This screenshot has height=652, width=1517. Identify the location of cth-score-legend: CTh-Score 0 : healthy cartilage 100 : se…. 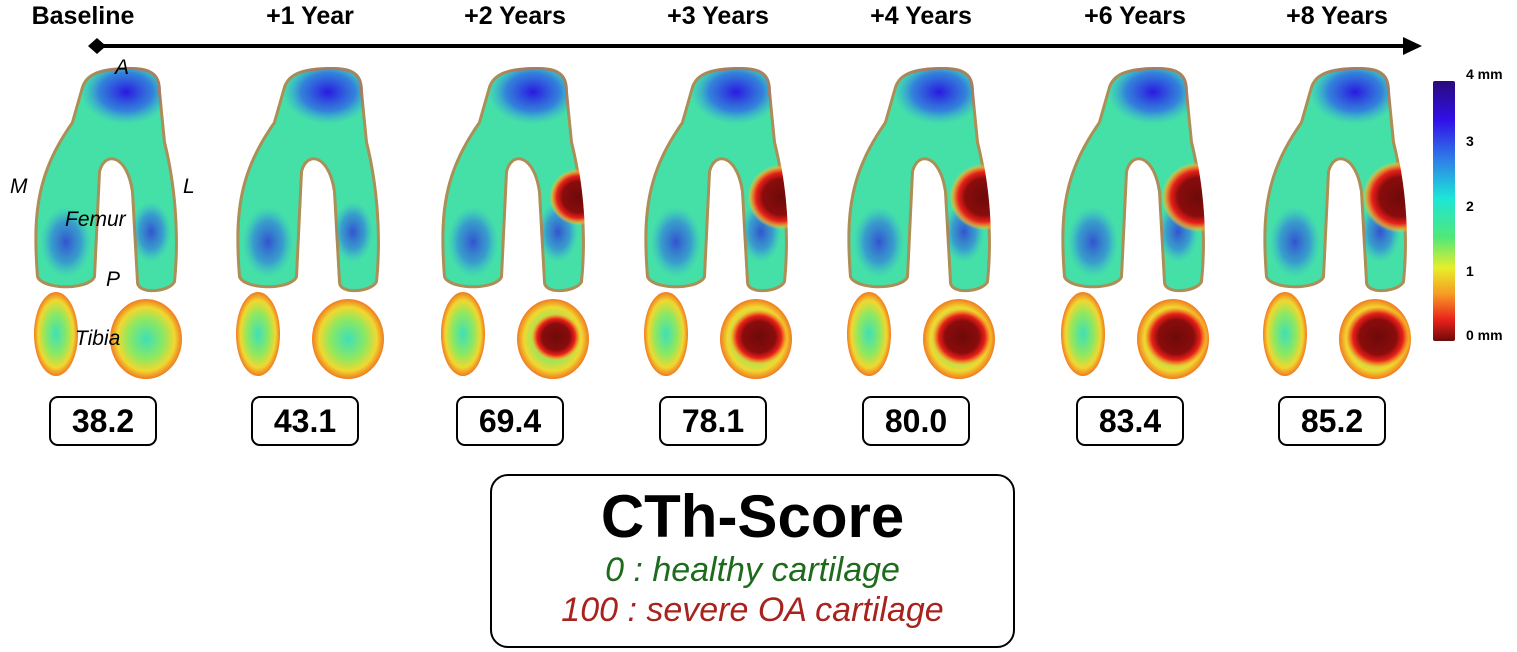
(752, 561).